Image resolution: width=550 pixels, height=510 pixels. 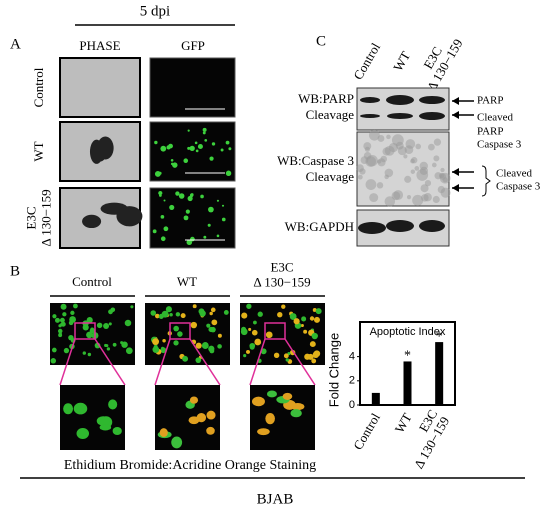 I want to click on panel-label: C, so click(x=321, y=41).